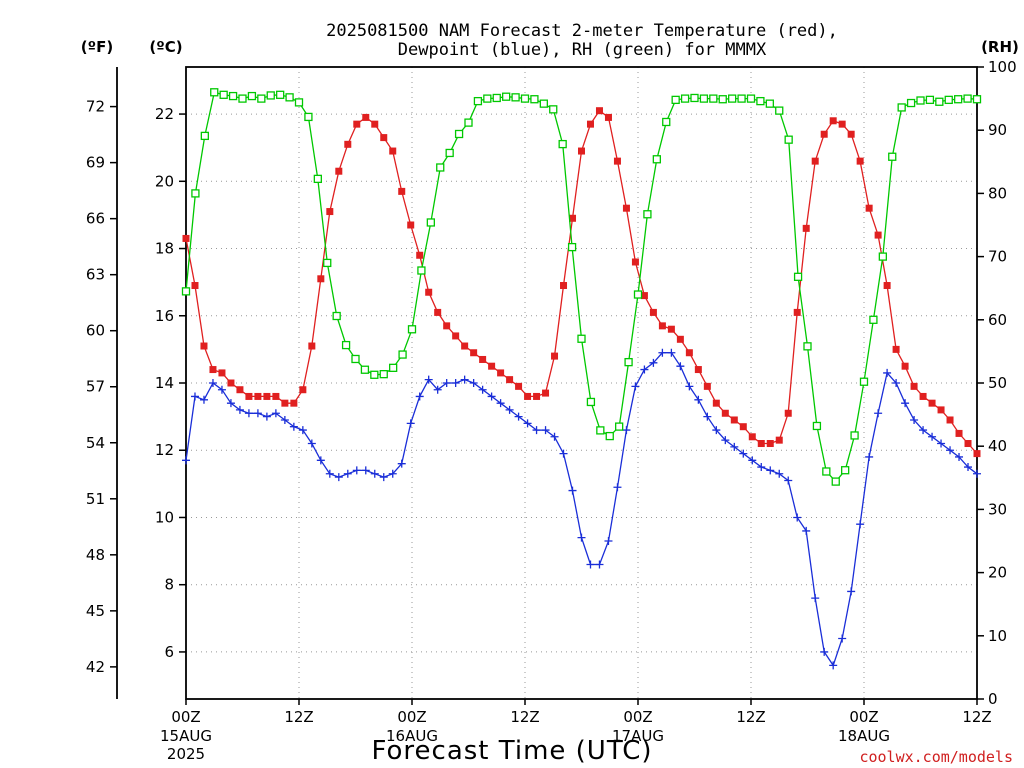 The width and height of the screenshot is (1024, 768). Describe the element at coordinates (164, 517) in the screenshot. I see `celsius-tick-label: 10` at that location.